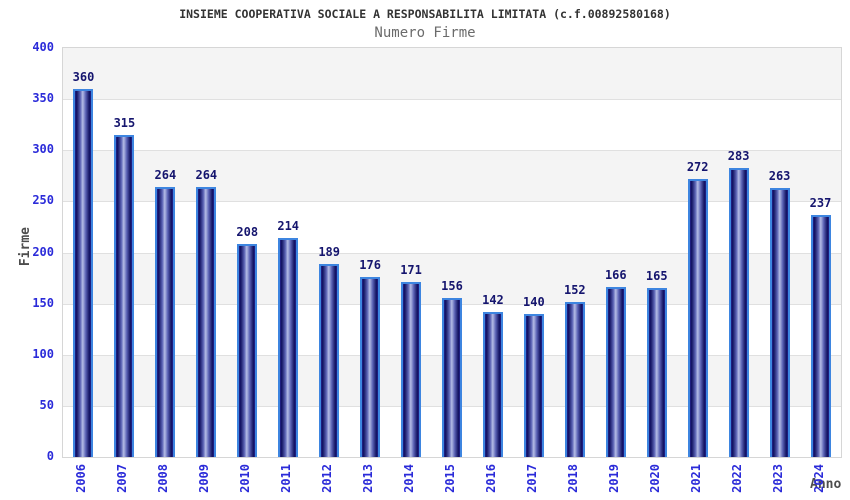 The image size is (850, 500). I want to click on x-tick-label: 2019, so click(613, 478).